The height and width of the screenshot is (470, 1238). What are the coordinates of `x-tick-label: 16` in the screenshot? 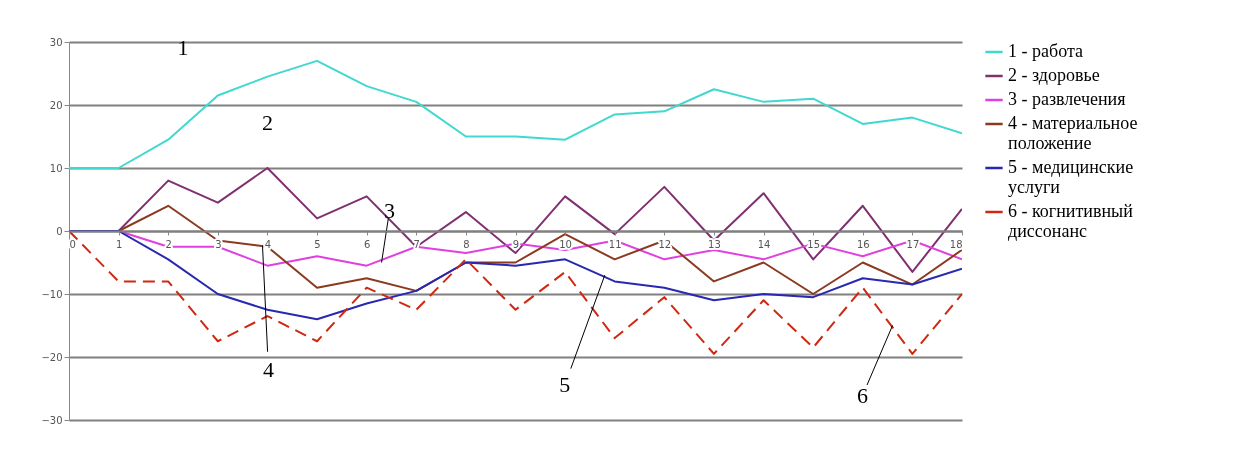 It's located at (863, 244).